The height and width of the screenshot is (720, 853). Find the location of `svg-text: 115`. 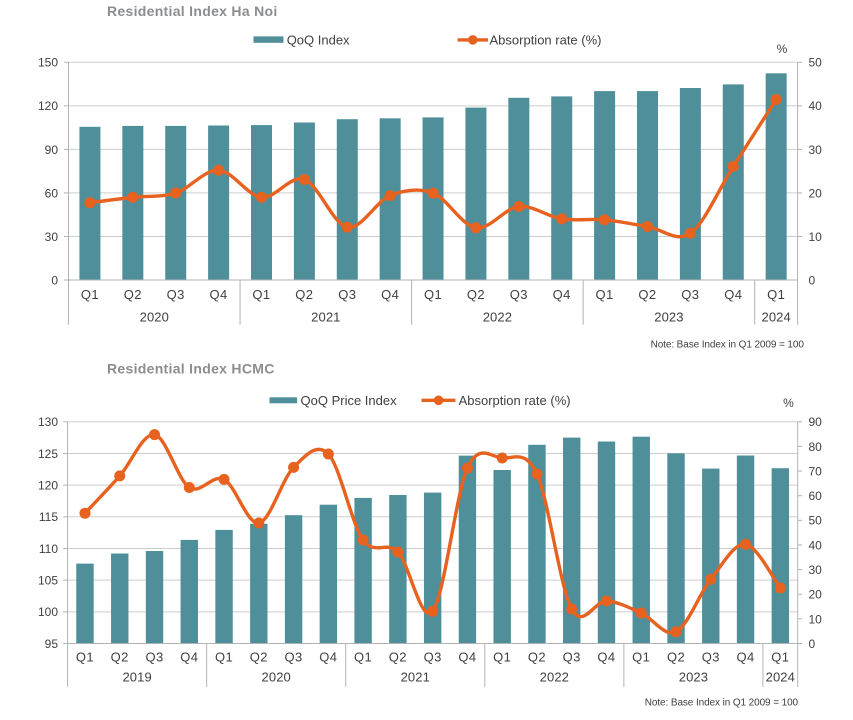

svg-text: 115 is located at coordinates (48, 517).